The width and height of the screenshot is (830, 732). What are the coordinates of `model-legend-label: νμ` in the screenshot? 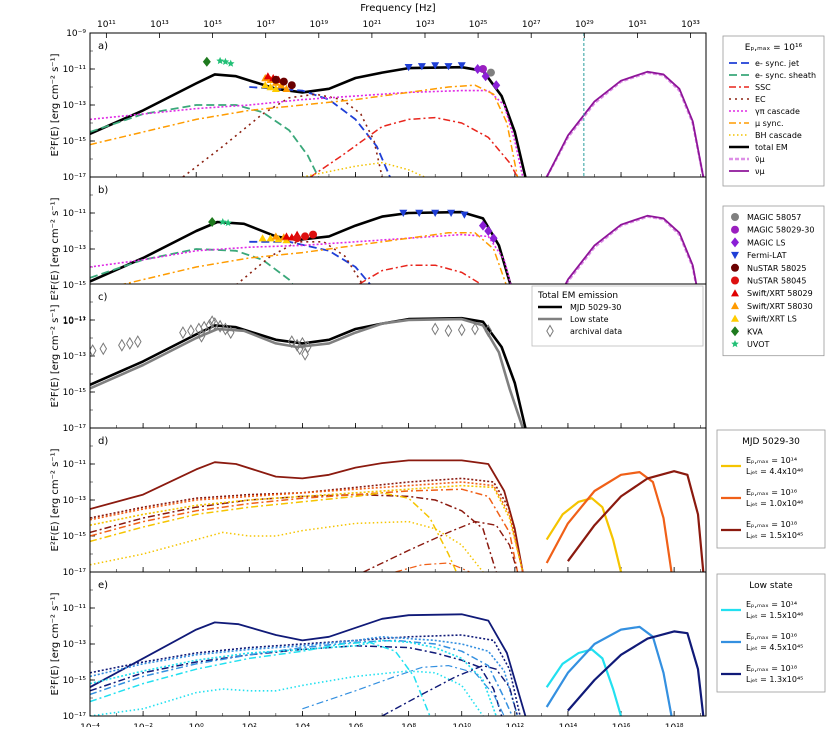 It's located at (760, 171).